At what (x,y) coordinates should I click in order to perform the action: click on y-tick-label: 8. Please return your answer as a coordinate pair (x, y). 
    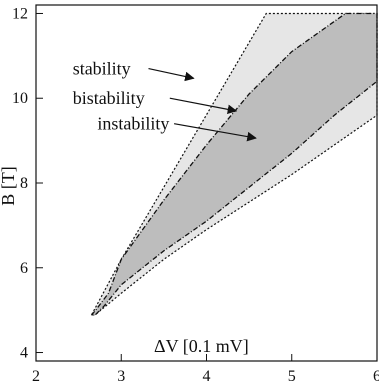
    Looking at the image, I should click on (24, 183).